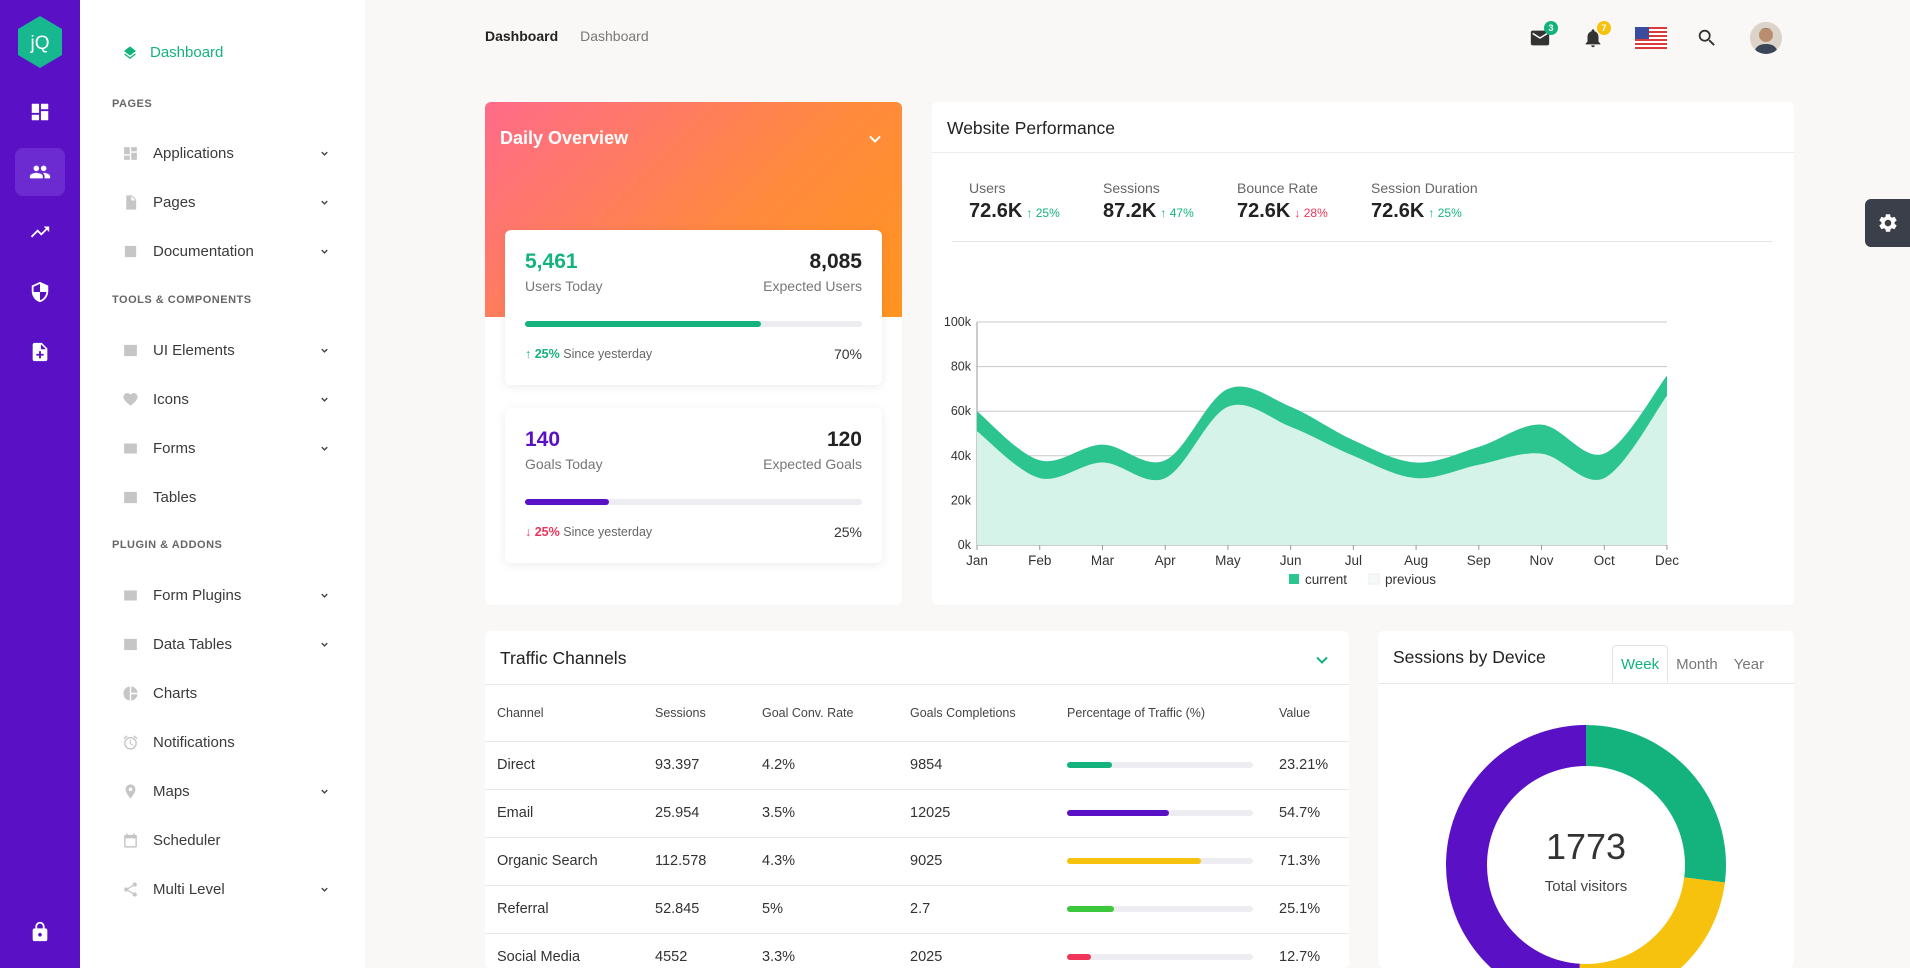  Describe the element at coordinates (227, 840) in the screenshot. I see `sidebar-item-scheduler: Scheduler` at that location.